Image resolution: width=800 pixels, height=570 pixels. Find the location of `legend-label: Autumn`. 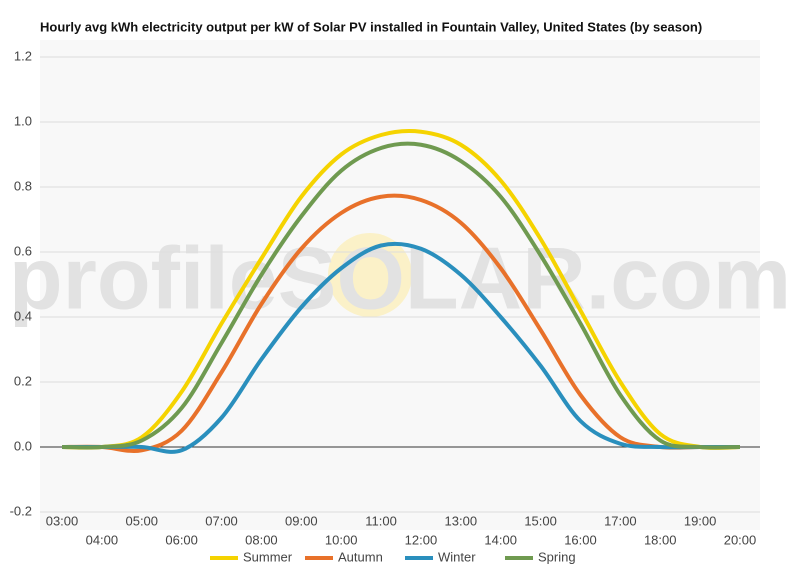

legend-label: Autumn is located at coordinates (360, 556).